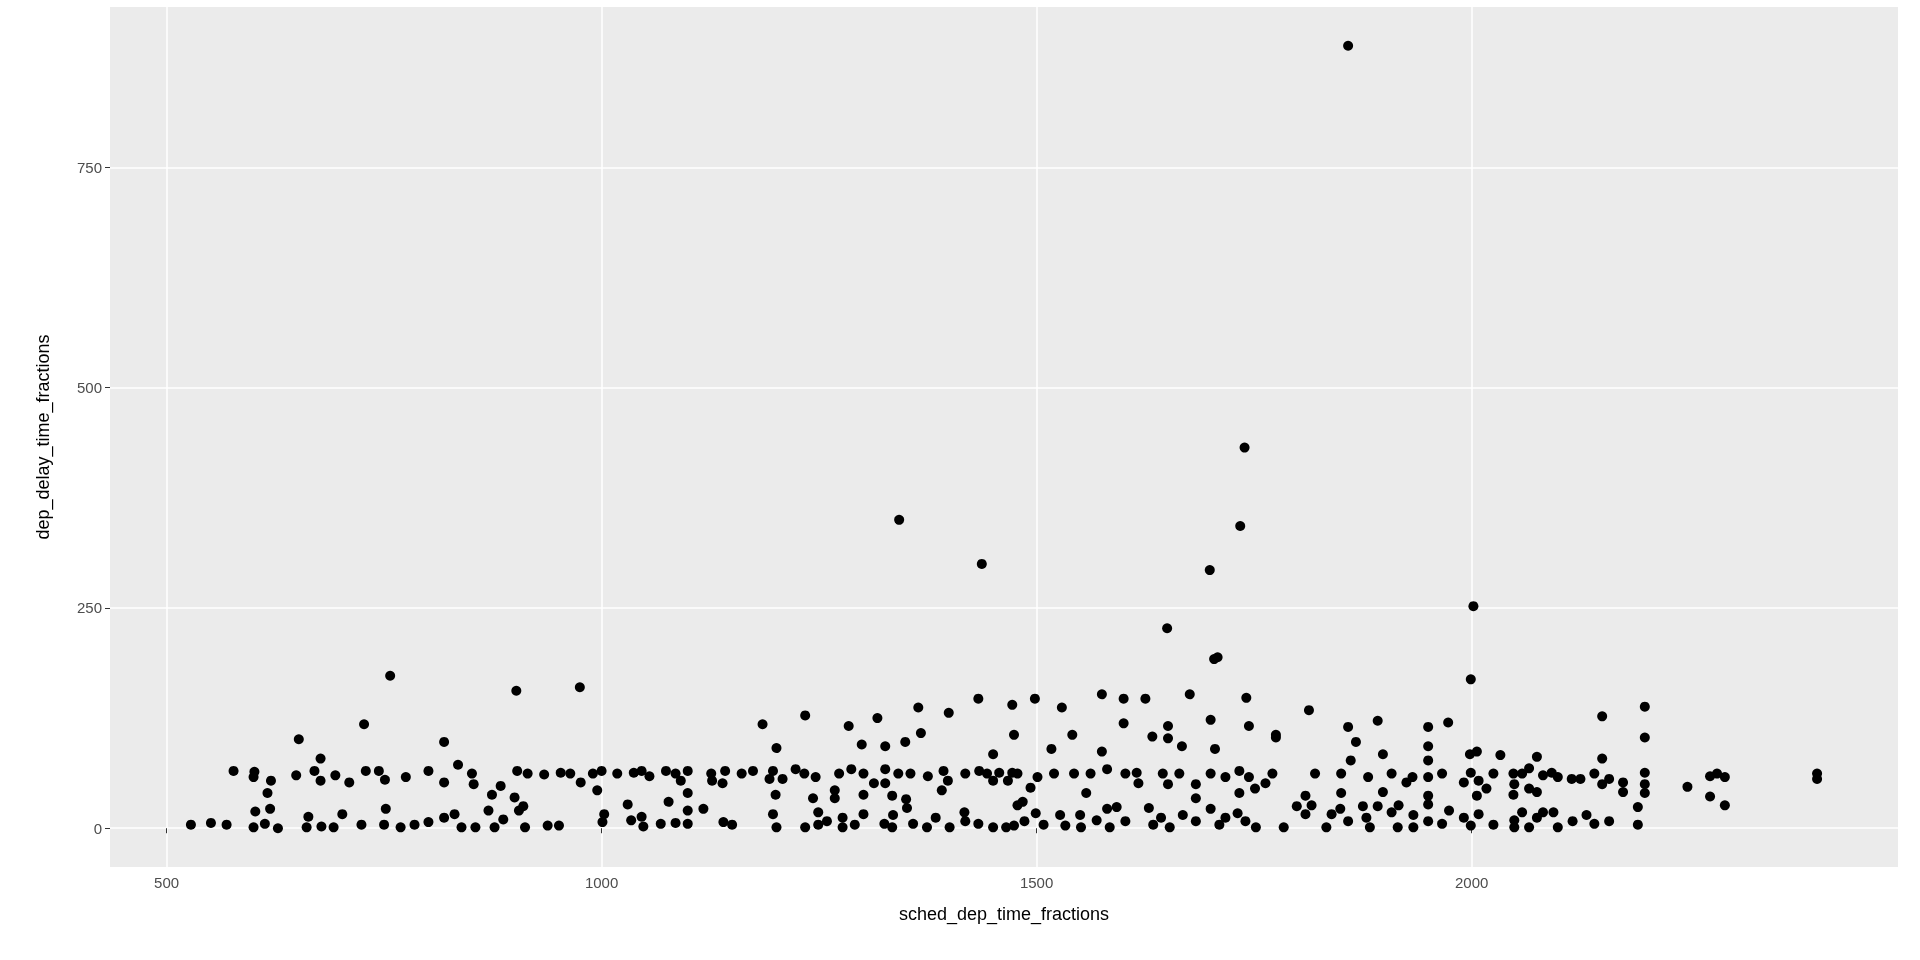 The width and height of the screenshot is (1920, 960). What do you see at coordinates (1036, 882) in the screenshot?
I see `x-tick-label: 1500` at bounding box center [1036, 882].